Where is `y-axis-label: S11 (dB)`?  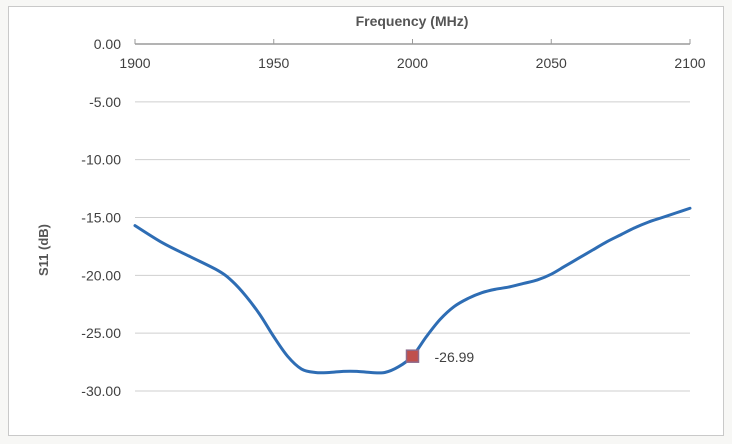
y-axis-label: S11 (dB) is located at coordinates (43, 250).